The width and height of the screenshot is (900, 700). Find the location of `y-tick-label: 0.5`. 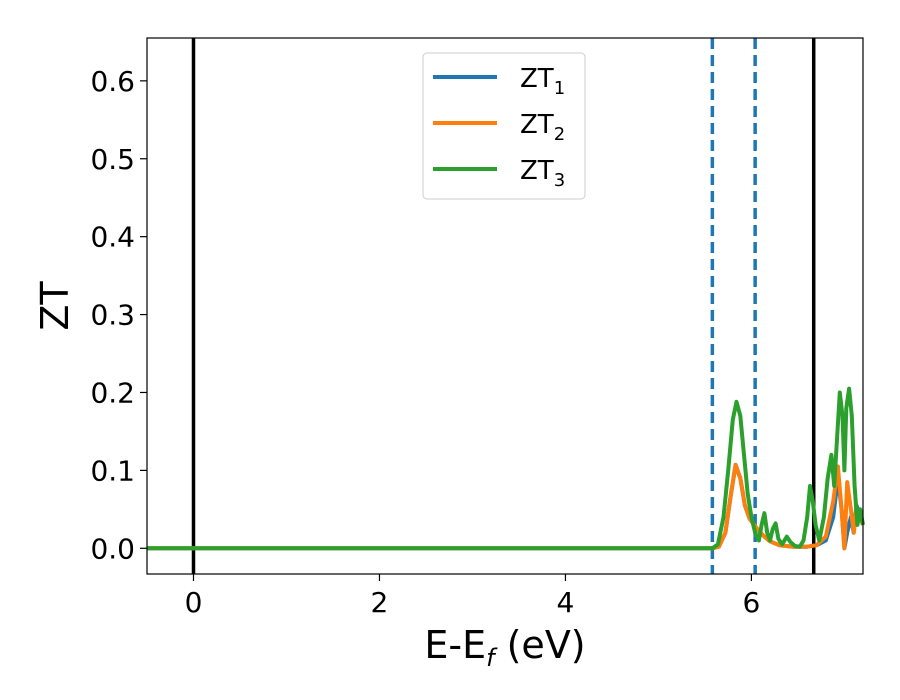

y-tick-label: 0.5 is located at coordinates (112, 159).